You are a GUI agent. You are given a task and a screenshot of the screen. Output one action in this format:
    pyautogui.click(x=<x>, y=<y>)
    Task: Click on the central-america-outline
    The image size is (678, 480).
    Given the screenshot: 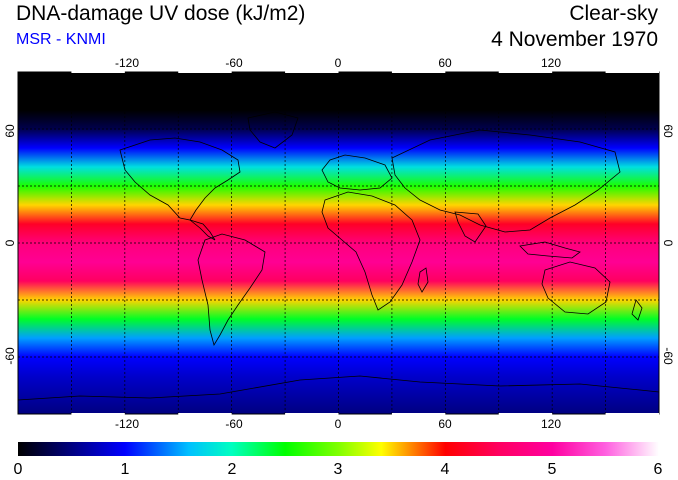 What is the action you would take?
    pyautogui.click(x=202, y=230)
    